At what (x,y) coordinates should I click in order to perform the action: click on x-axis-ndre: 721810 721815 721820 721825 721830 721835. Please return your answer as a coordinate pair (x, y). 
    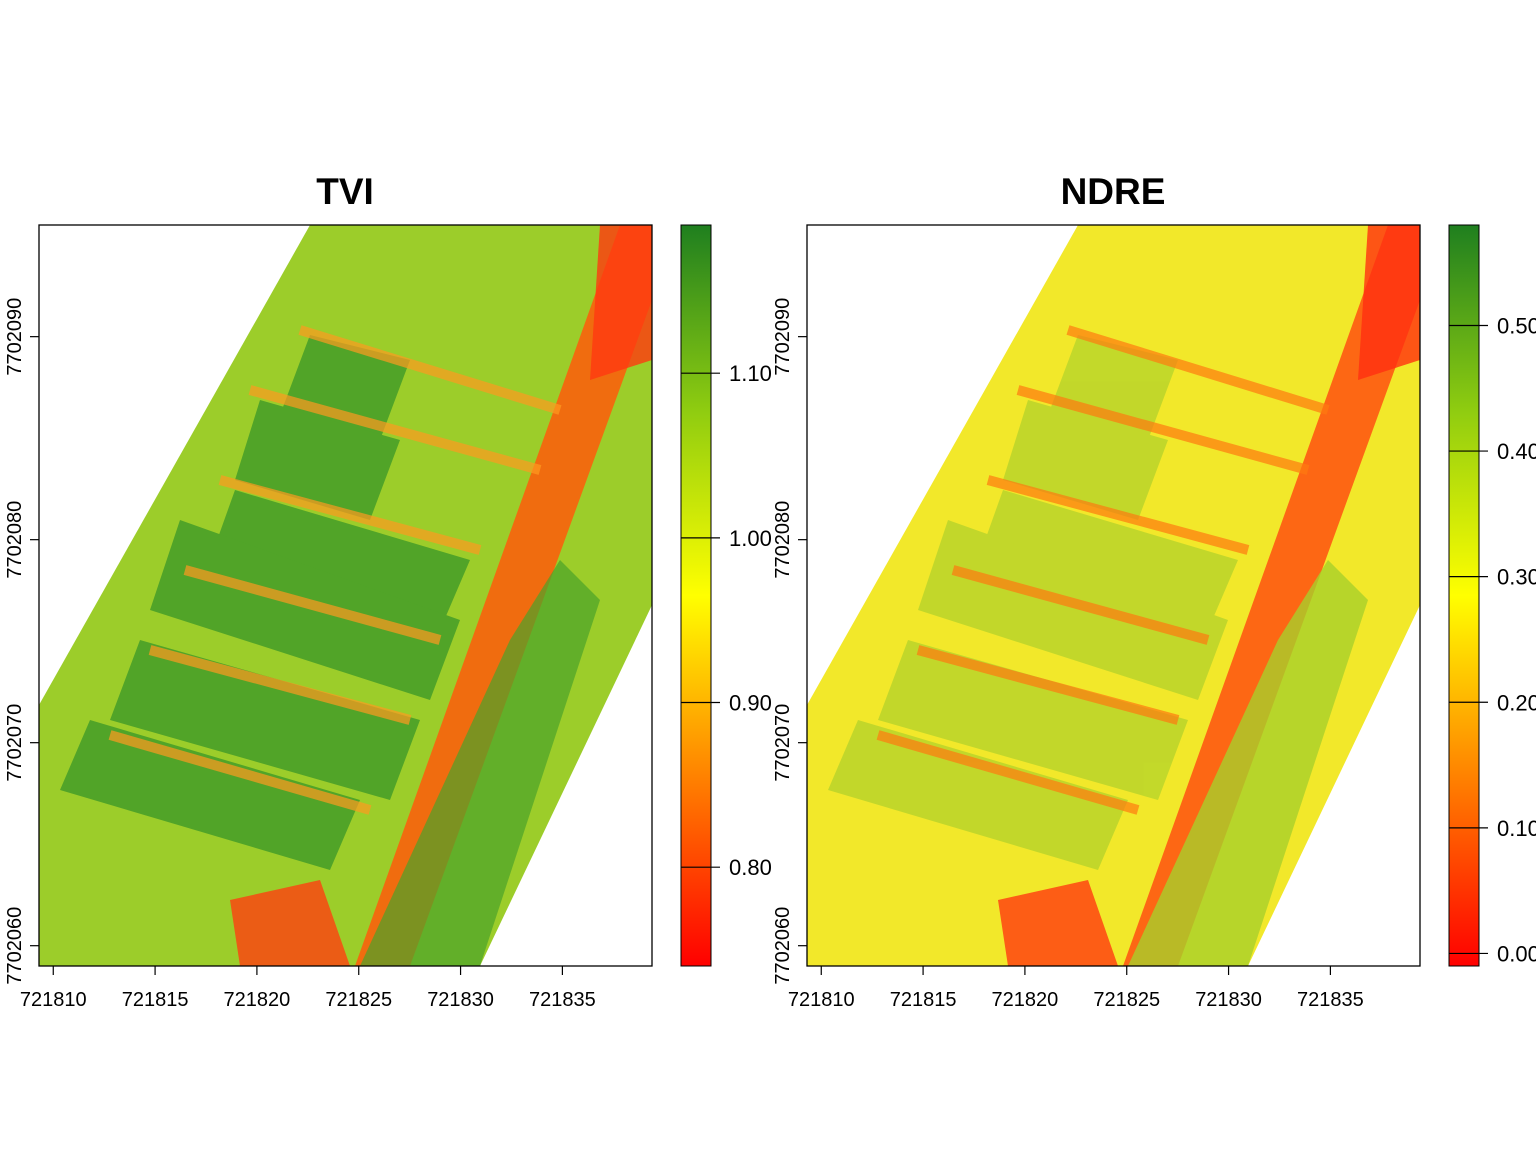
    Looking at the image, I should click on (1076, 988).